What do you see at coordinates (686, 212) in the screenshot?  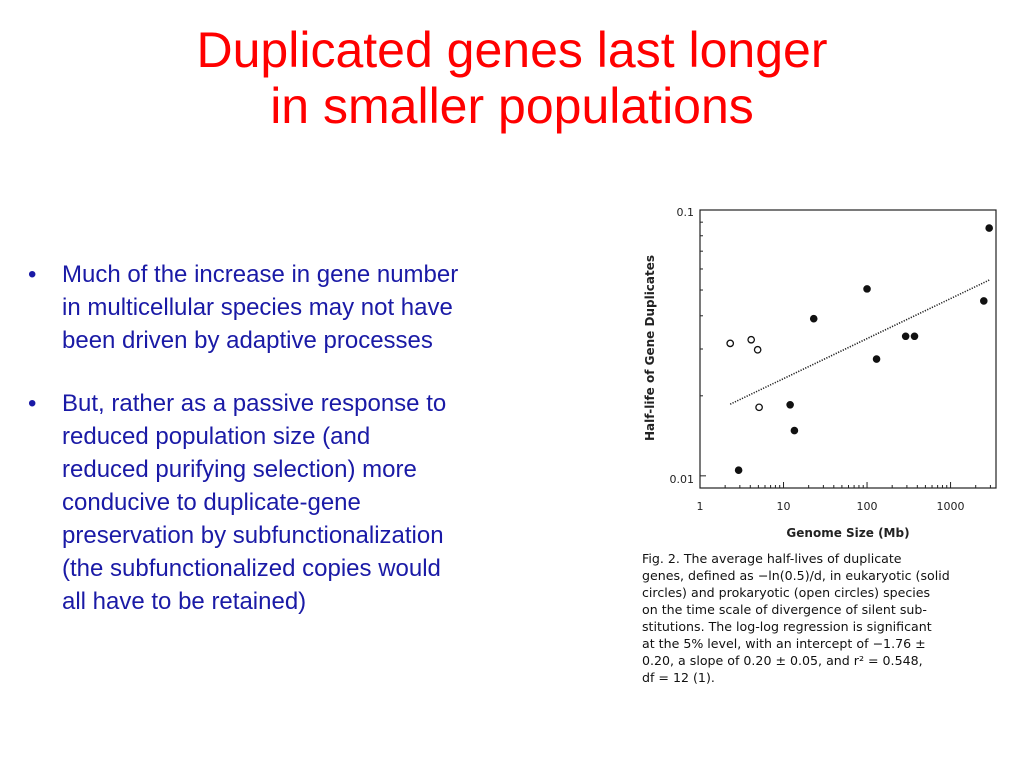 I see `y-tick-label: 0.1` at bounding box center [686, 212].